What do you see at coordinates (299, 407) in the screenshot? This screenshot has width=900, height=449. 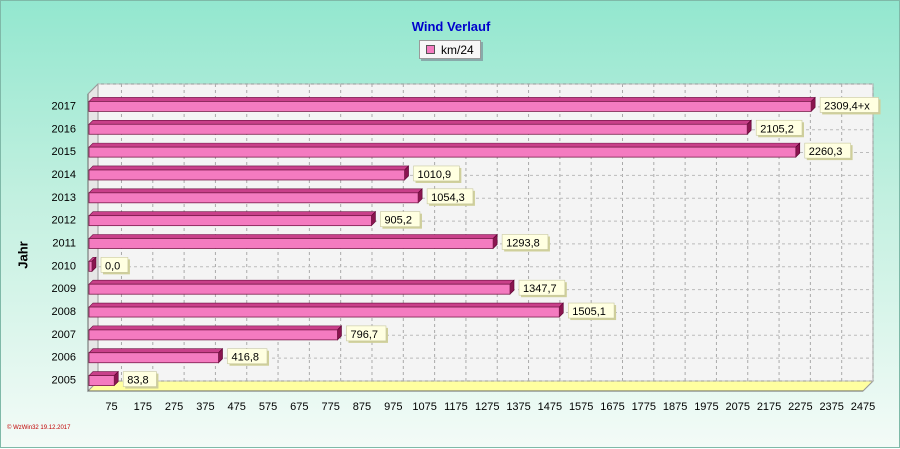 I see `x-tick-label: 675` at bounding box center [299, 407].